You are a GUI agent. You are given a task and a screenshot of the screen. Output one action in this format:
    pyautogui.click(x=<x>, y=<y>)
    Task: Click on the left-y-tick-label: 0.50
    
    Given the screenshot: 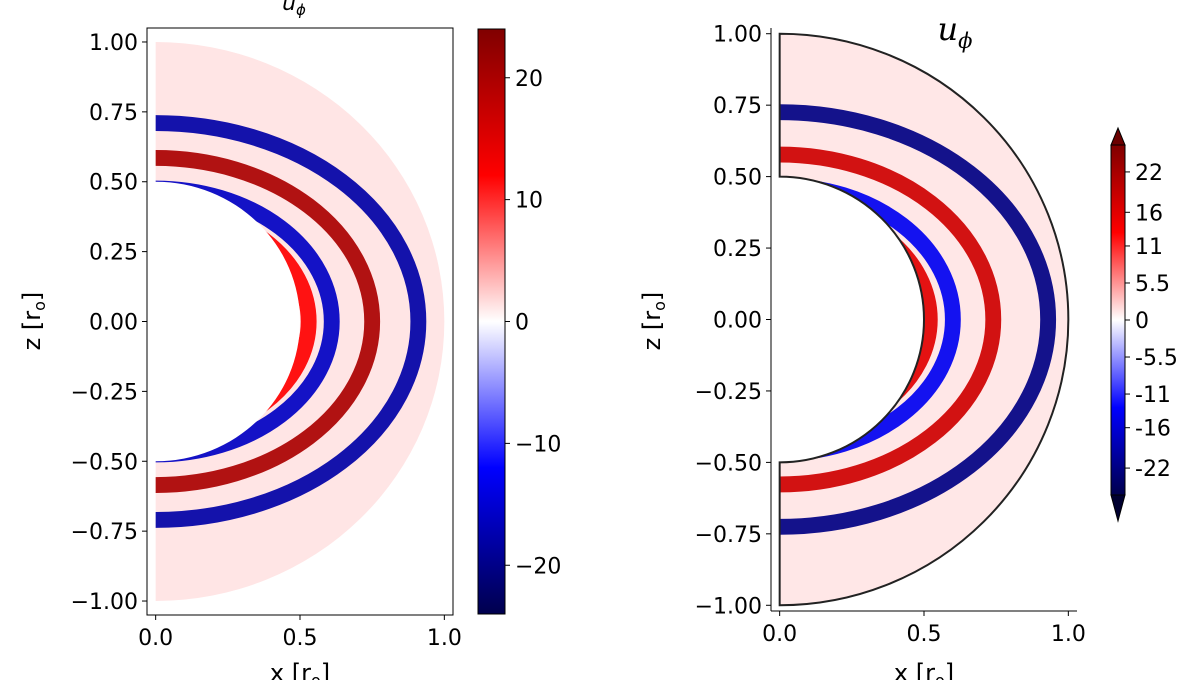 What is the action you would take?
    pyautogui.click(x=113, y=183)
    